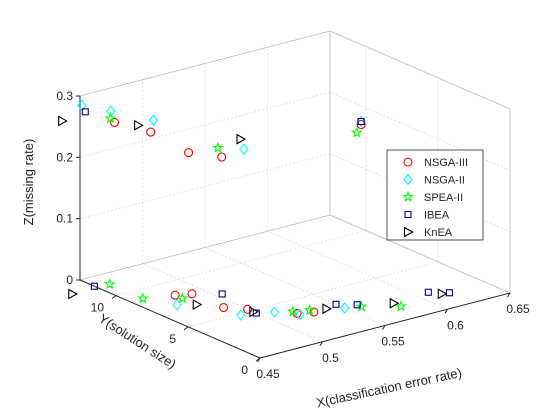  What do you see at coordinates (455, 325) in the screenshot?
I see `x-tick-label: 0.6` at bounding box center [455, 325].